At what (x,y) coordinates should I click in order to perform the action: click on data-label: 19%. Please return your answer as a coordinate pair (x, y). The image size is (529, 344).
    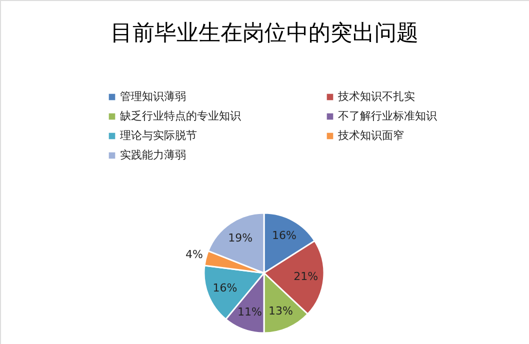
    Looking at the image, I should click on (240, 237).